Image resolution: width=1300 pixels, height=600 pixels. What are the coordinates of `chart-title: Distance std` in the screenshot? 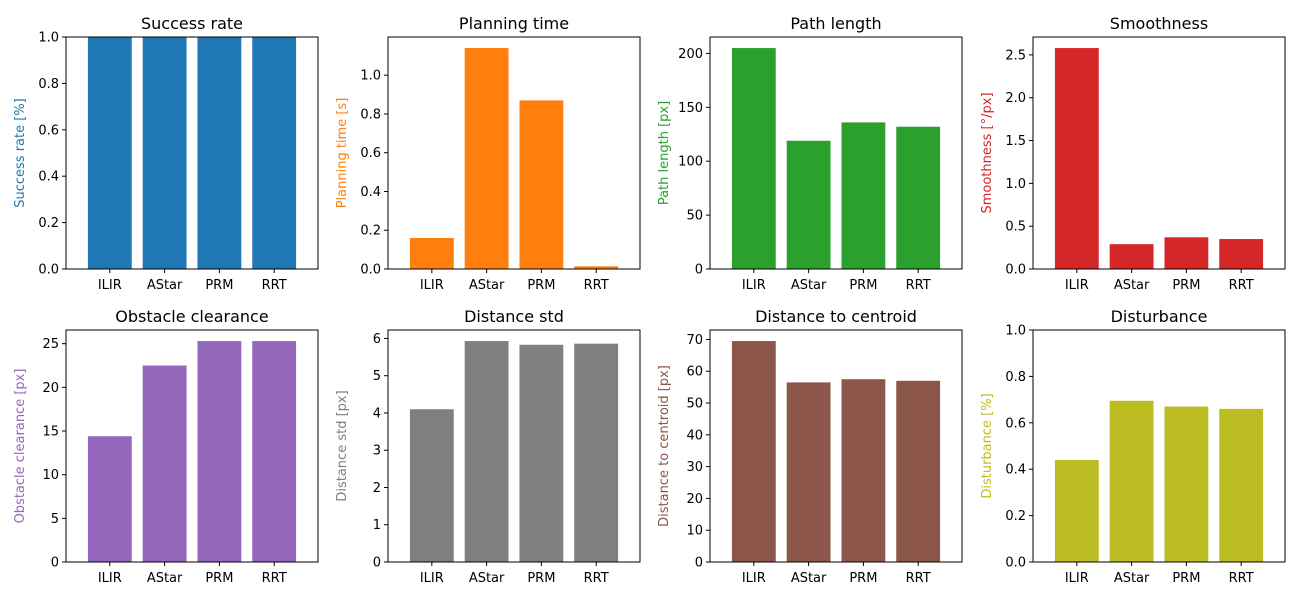 It's located at (514, 316).